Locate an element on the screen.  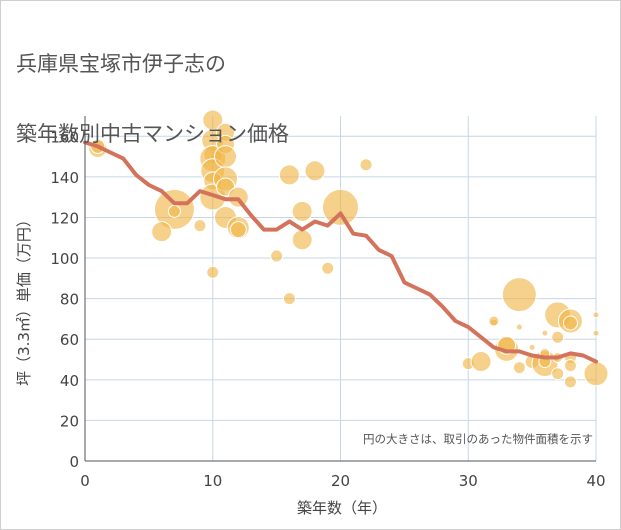
x-tick-label: 40 is located at coordinates (595, 481).